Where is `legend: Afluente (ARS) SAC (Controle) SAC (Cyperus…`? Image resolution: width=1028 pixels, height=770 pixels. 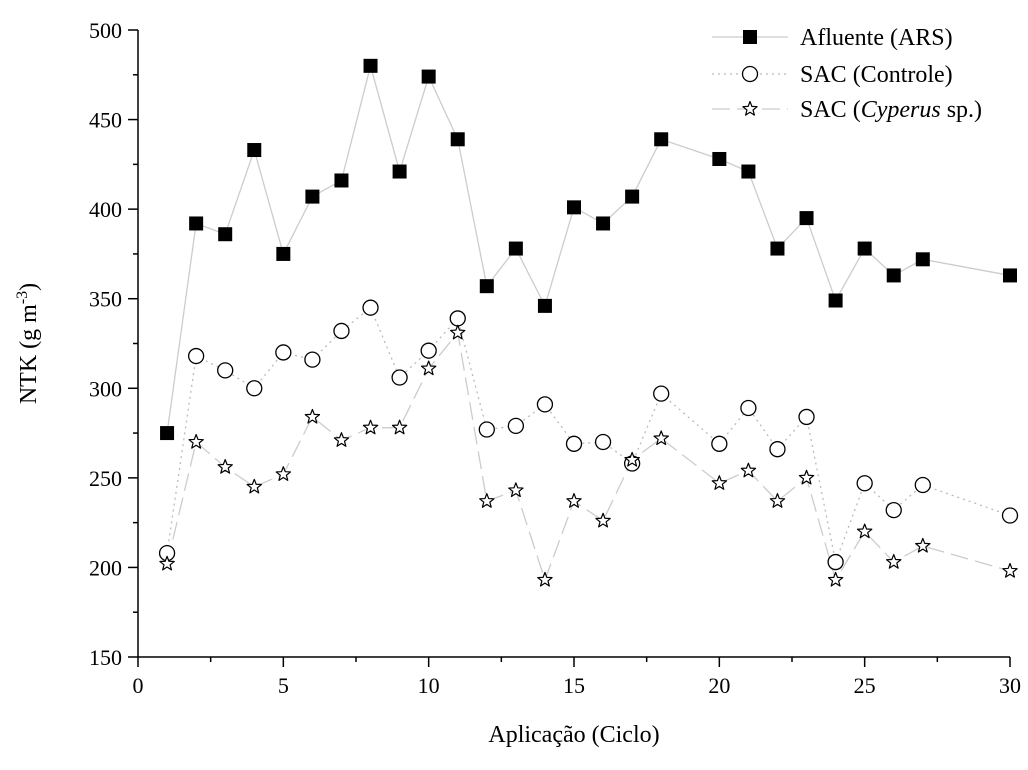 legend: Afluente (ARS) SAC (Controle) SAC (Cyperus… is located at coordinates (847, 74).